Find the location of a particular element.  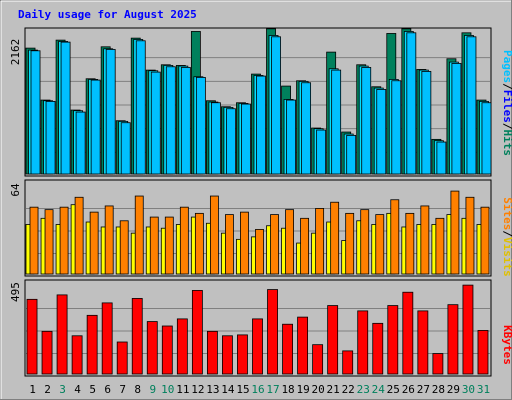

x-tick-label: 20 is located at coordinates (318, 389).